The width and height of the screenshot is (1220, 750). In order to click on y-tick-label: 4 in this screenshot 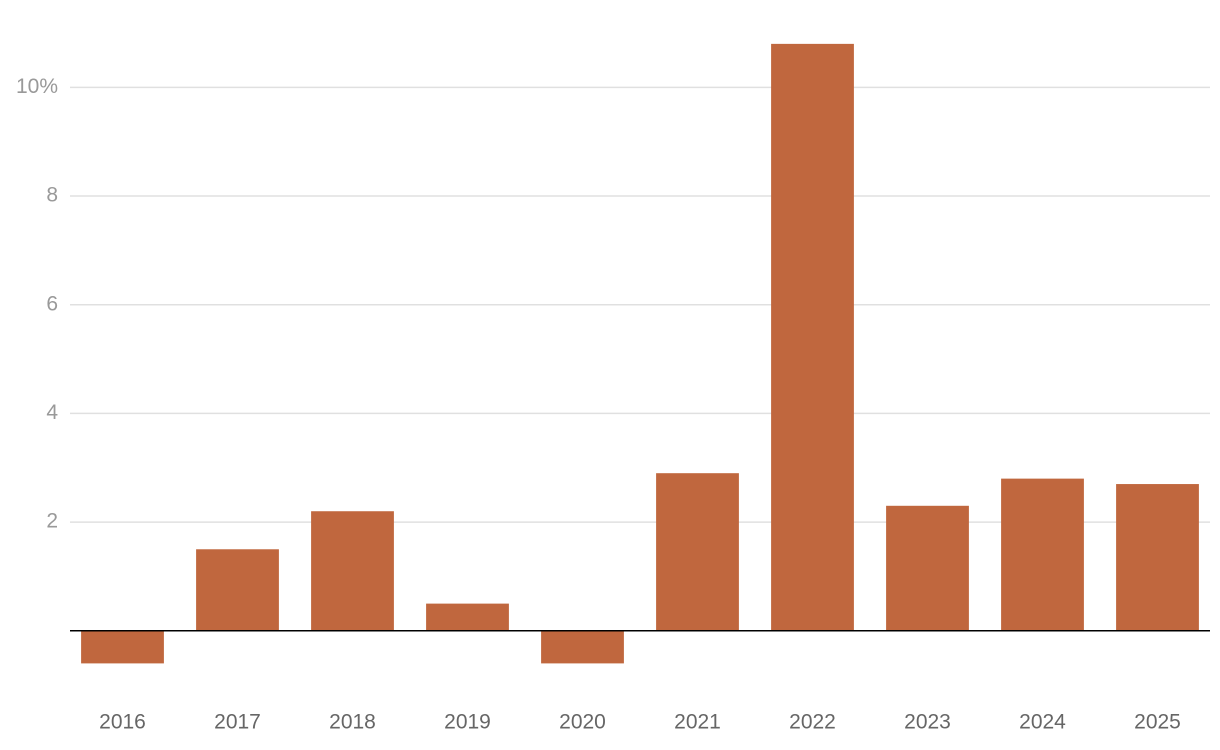, I will do `click(52, 412)`.